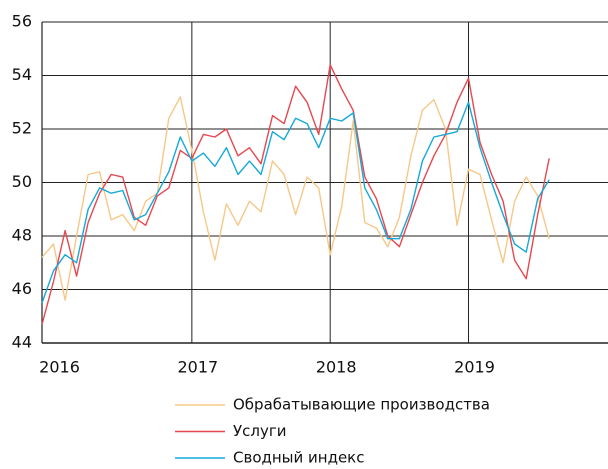 The height and width of the screenshot is (469, 608). Describe the element at coordinates (299, 458) in the screenshot. I see `legend-label: Сводный индекс` at that location.